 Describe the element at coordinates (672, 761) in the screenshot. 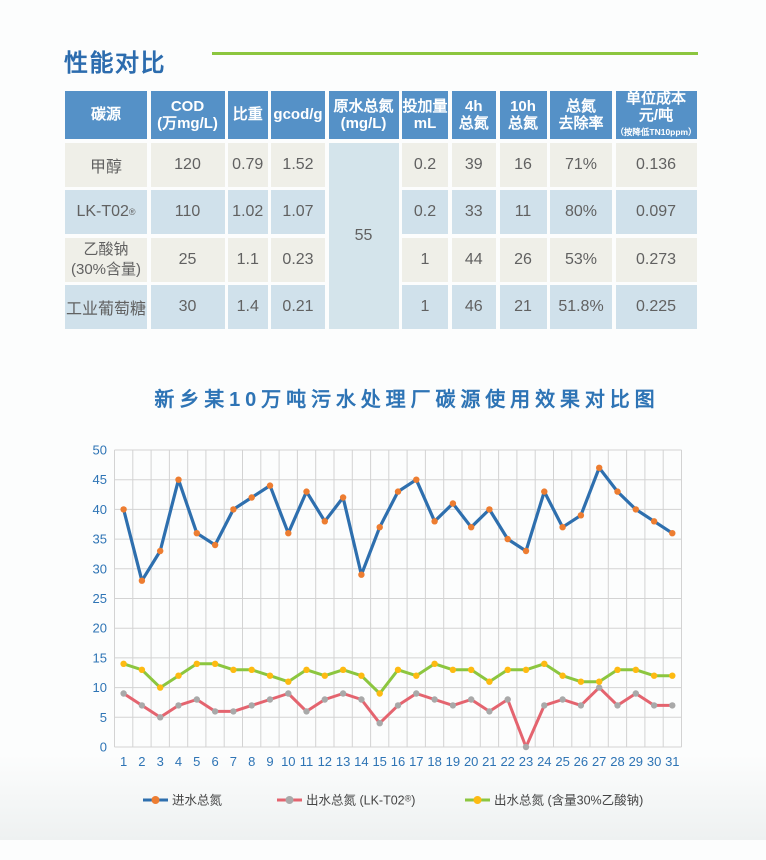

I see `svg-text: 31` at that location.